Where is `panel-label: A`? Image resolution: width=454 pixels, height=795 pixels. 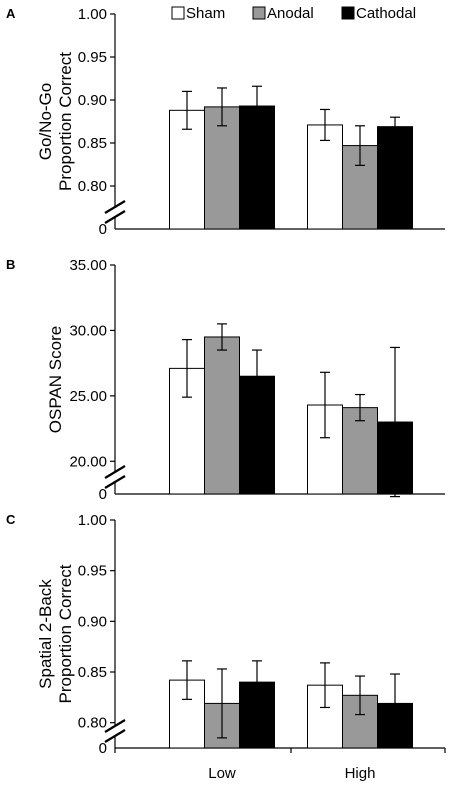
panel-label: A is located at coordinates (11, 13).